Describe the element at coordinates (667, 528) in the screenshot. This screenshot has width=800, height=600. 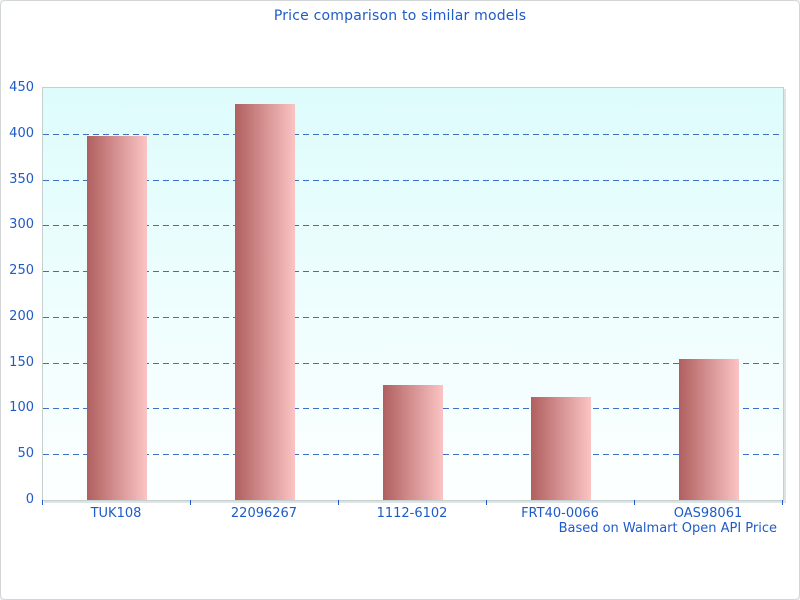
I see `chart-footer: Based on Walmart Open API Price` at that location.